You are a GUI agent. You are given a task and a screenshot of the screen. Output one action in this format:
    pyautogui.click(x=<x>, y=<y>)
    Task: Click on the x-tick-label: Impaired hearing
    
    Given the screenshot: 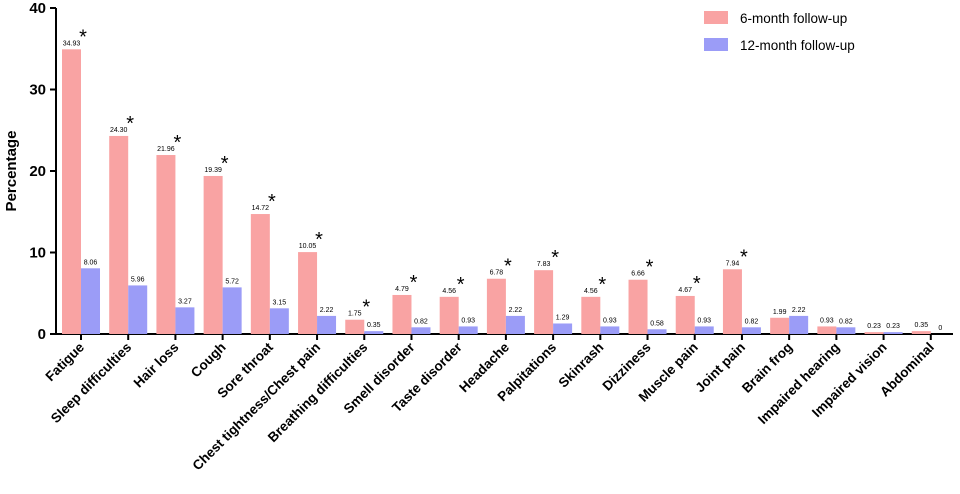 What is the action you would take?
    pyautogui.click(x=799, y=384)
    